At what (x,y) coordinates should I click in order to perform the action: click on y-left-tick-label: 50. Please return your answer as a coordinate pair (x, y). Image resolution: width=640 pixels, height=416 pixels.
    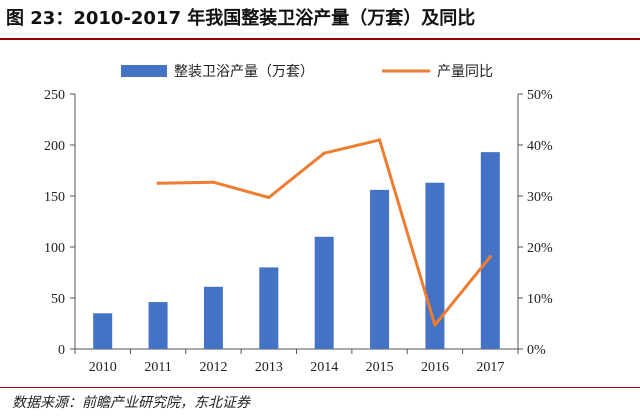
    Looking at the image, I should click on (58, 299).